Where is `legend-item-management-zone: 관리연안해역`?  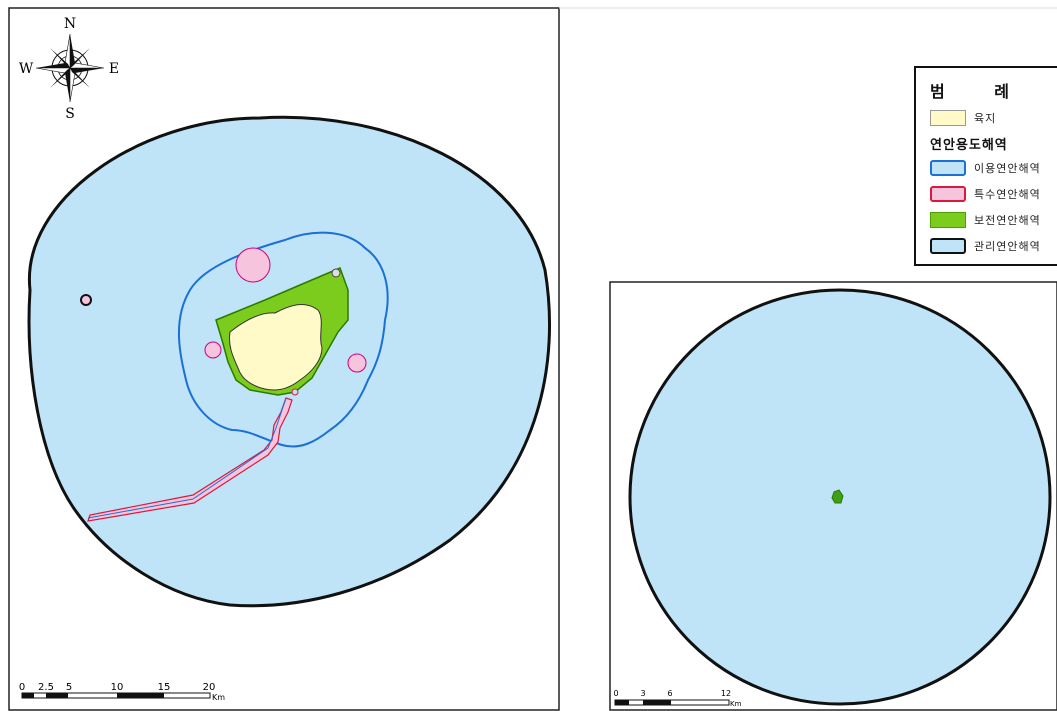 legend-item-management-zone: 관리연안해역 is located at coordinates (985, 246).